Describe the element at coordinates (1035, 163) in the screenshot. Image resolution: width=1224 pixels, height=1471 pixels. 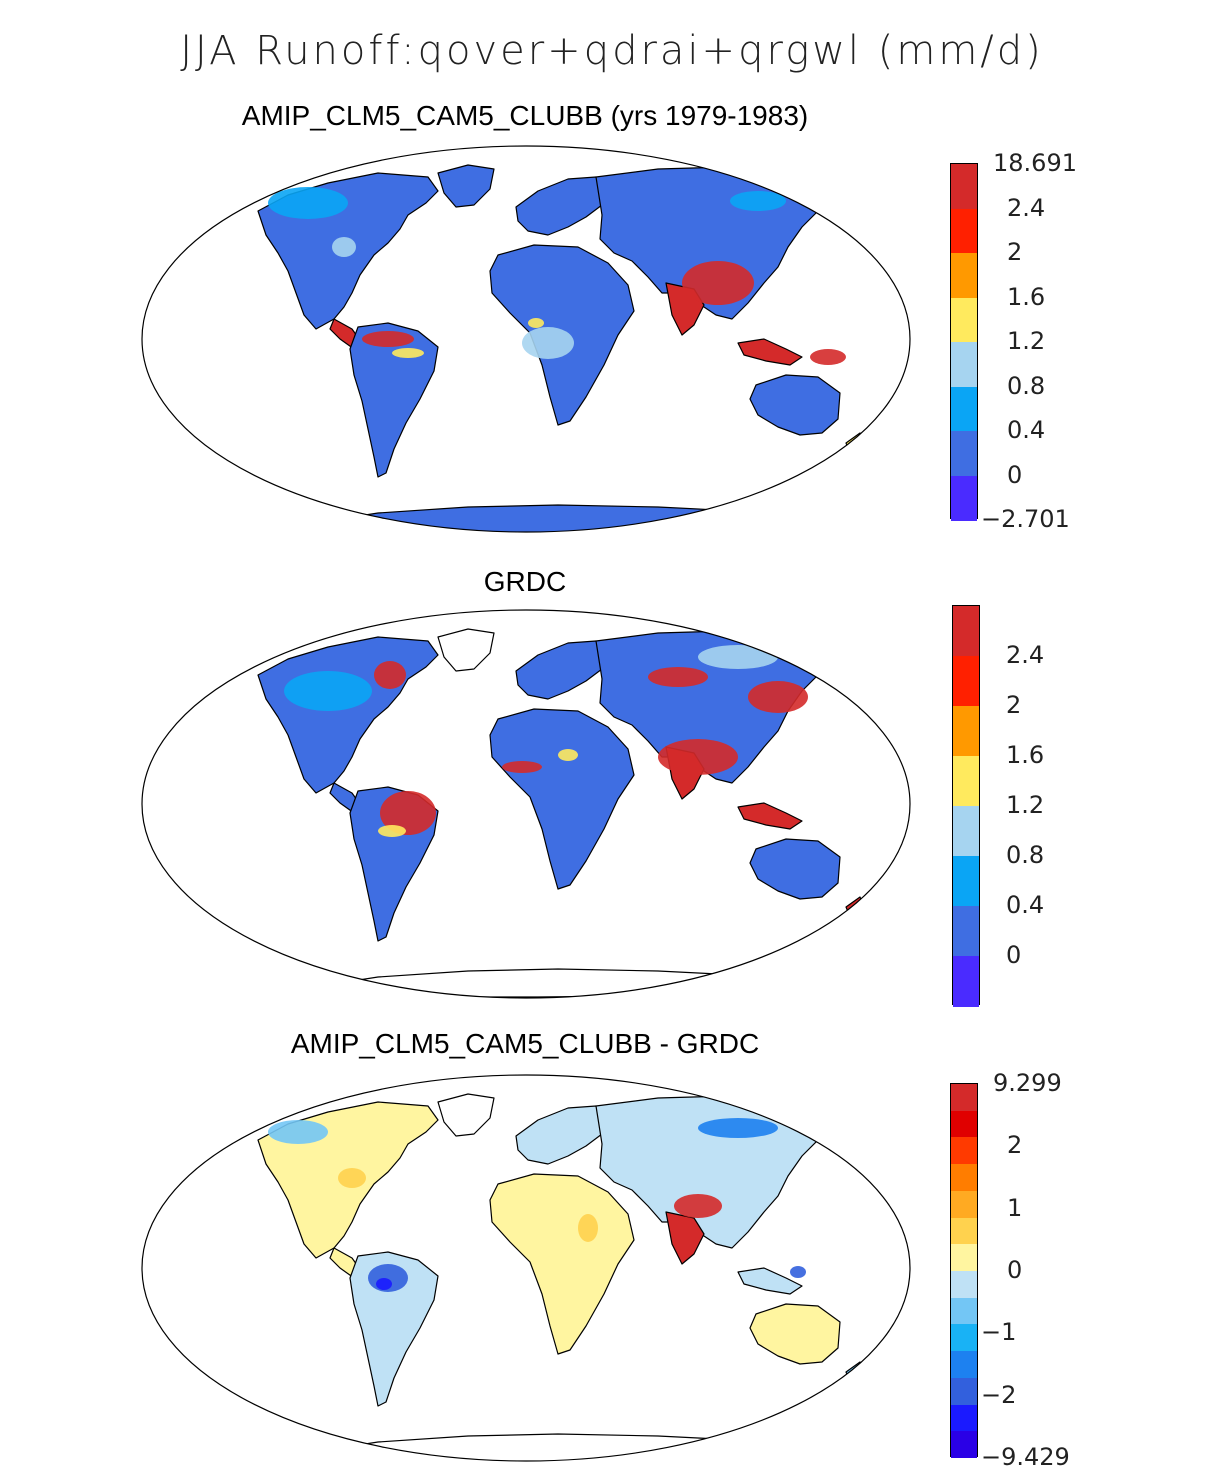
I see `colorbar-tick-label: 18.691` at that location.